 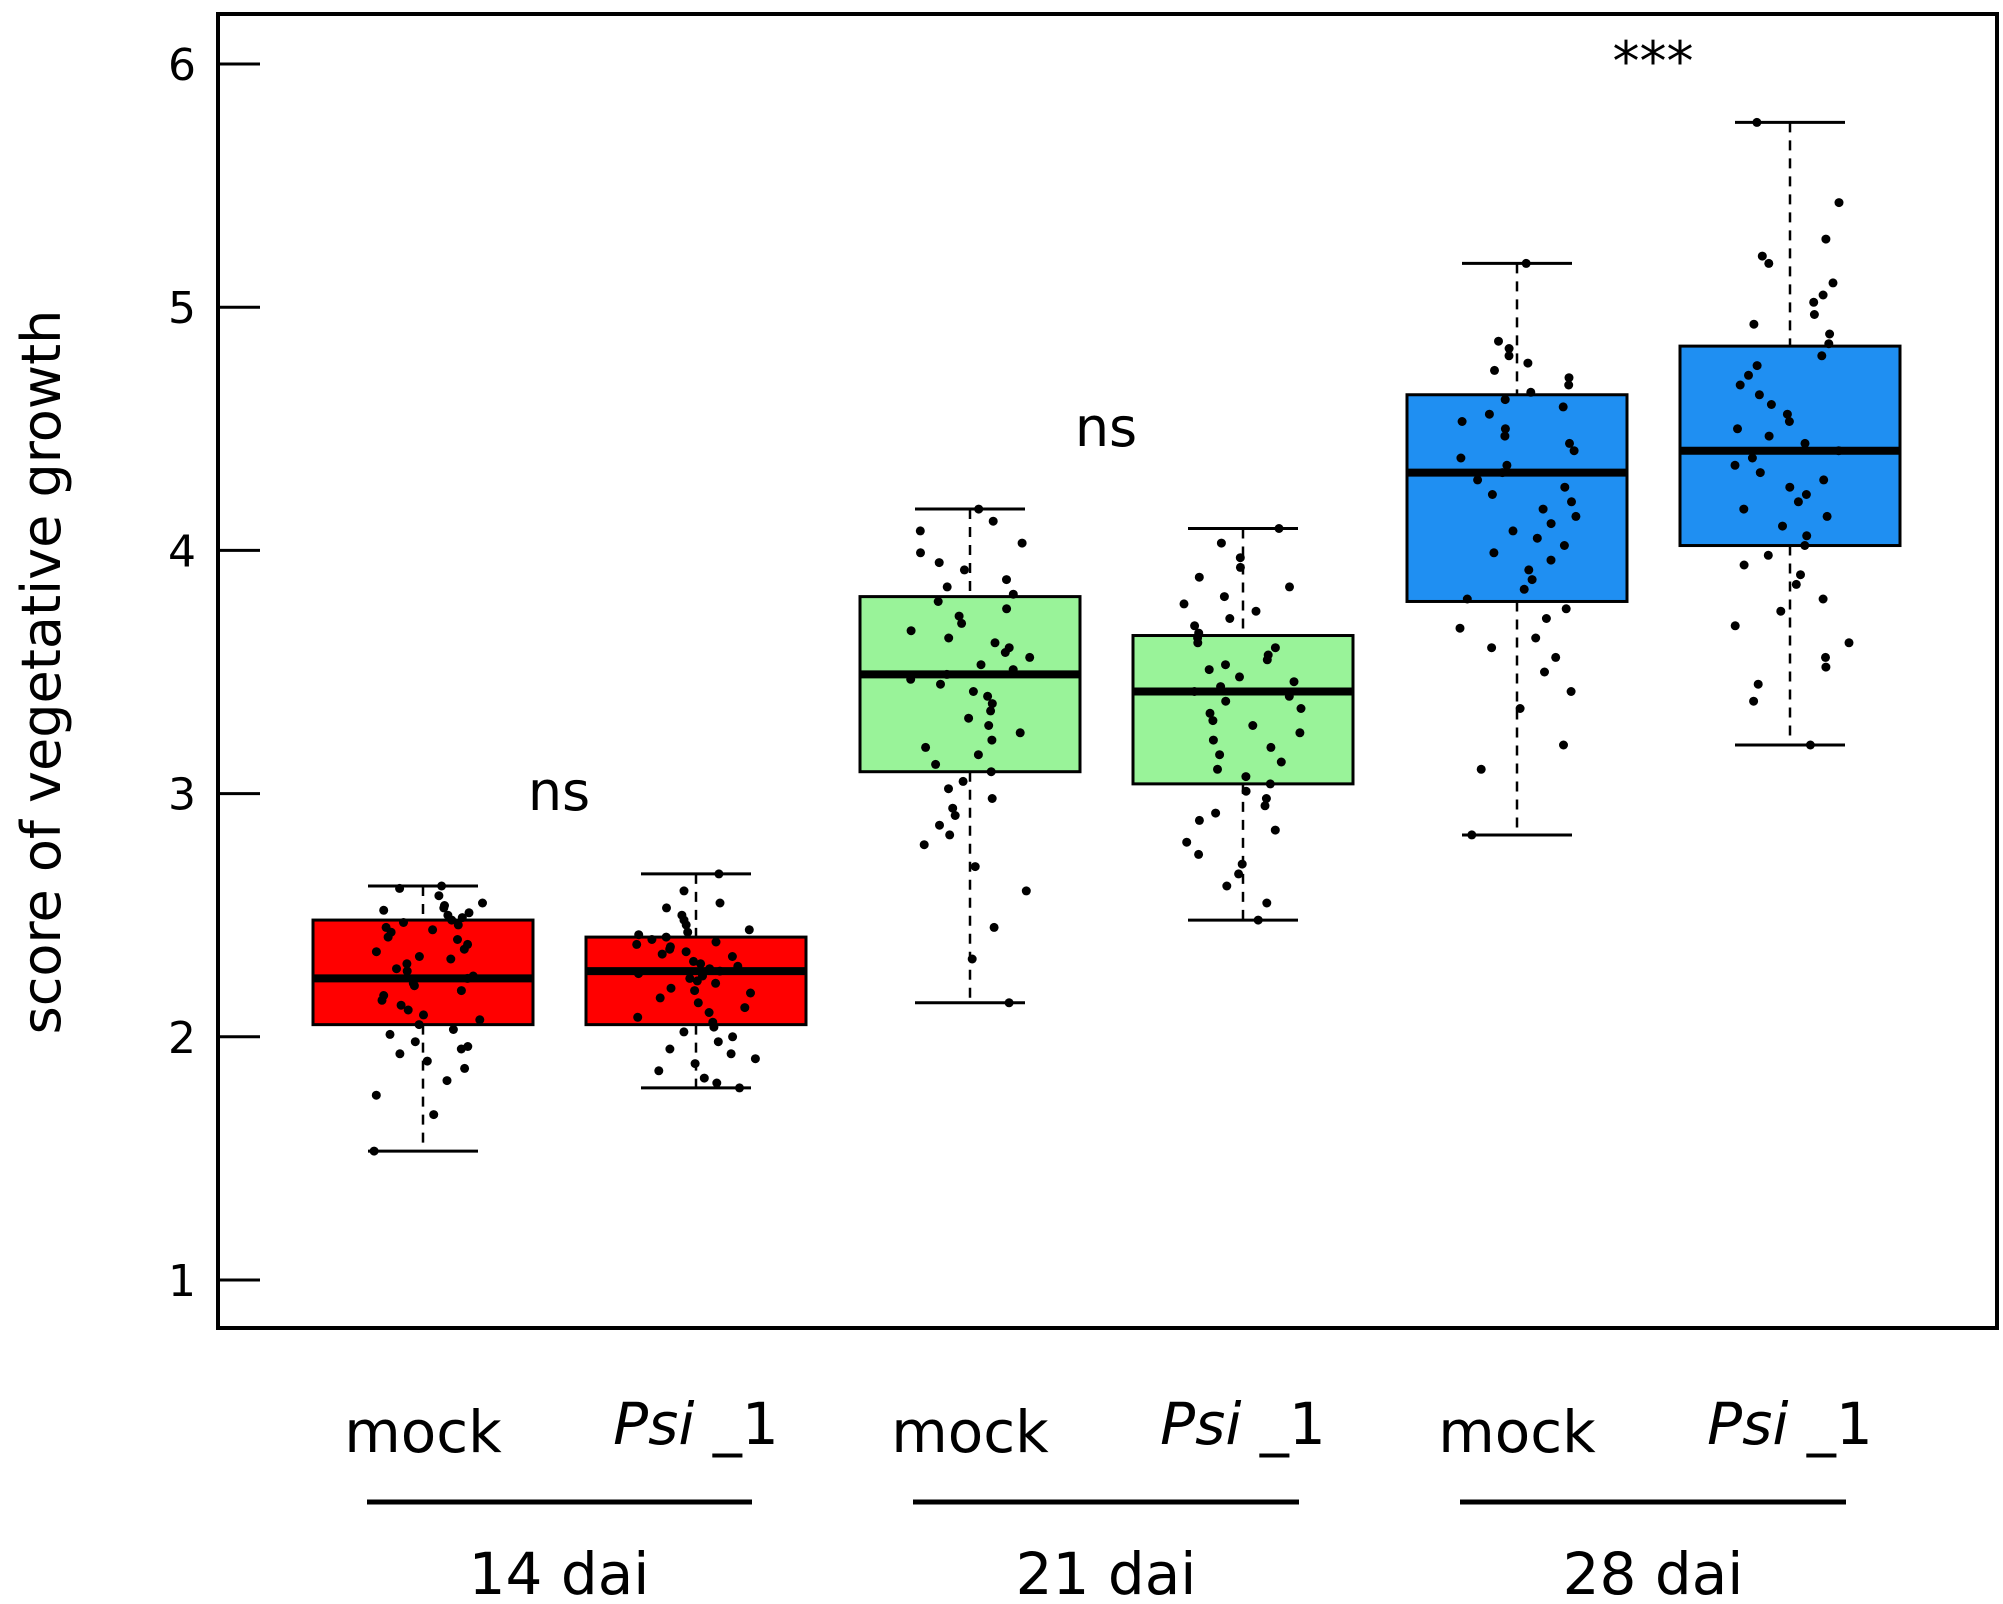 What do you see at coordinates (1106, 427) in the screenshot?
I see `group-2-significance: ns` at bounding box center [1106, 427].